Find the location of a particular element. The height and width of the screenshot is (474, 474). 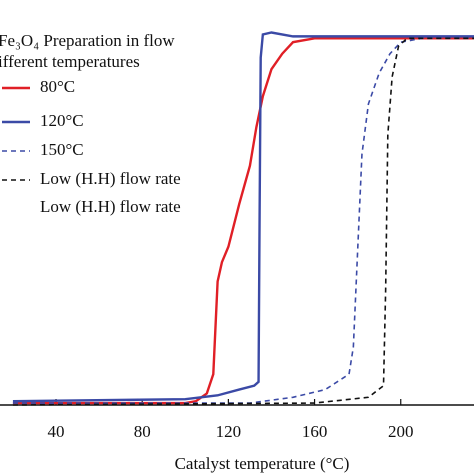

legend-title: Fe₃O₄ Preparation in flow is located at coordinates (87, 40).